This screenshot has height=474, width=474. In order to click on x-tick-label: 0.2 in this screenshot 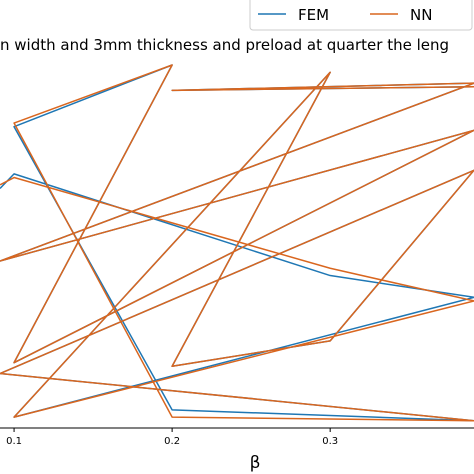, I will do `click(172, 441)`.